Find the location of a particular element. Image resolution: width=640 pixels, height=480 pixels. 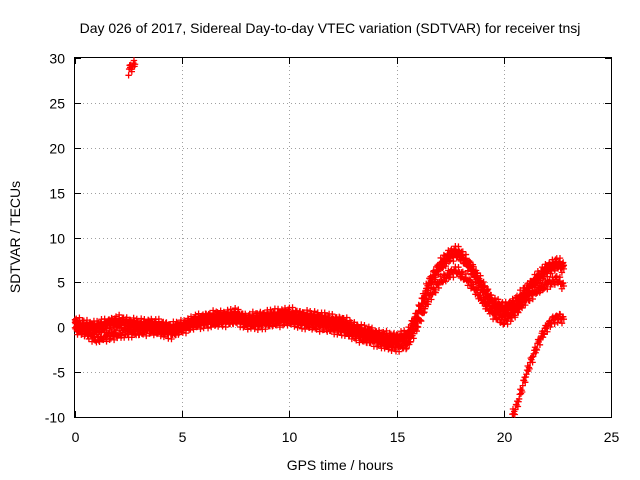

y-tick-label: 30 is located at coordinates (57, 59).